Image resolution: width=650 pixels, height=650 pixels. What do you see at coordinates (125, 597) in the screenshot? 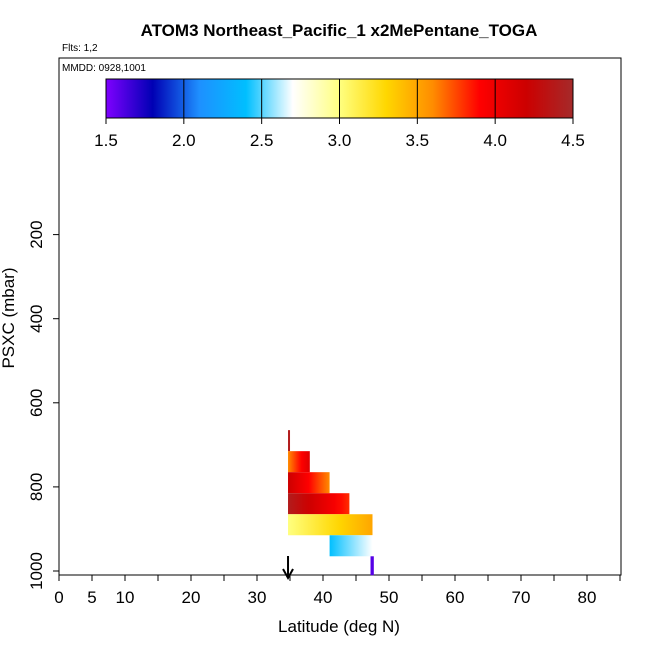
I see `x-tick-label: 10` at bounding box center [125, 597].